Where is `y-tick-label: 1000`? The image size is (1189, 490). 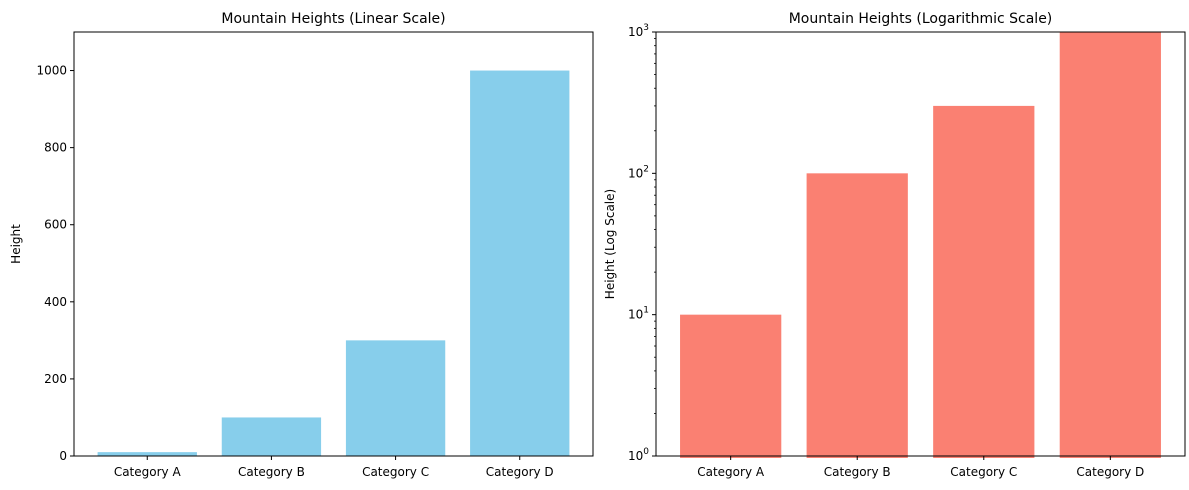 y-tick-label: 1000 is located at coordinates (51, 71).